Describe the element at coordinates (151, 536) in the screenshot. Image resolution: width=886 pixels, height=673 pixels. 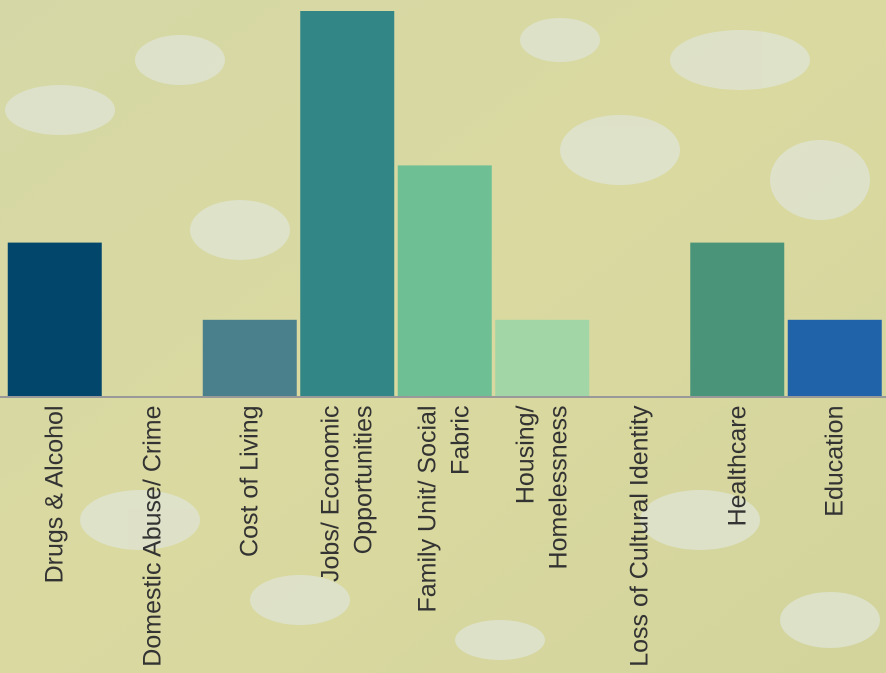
I see `x-tick-label: Domestic Abuse/ Crime` at that location.